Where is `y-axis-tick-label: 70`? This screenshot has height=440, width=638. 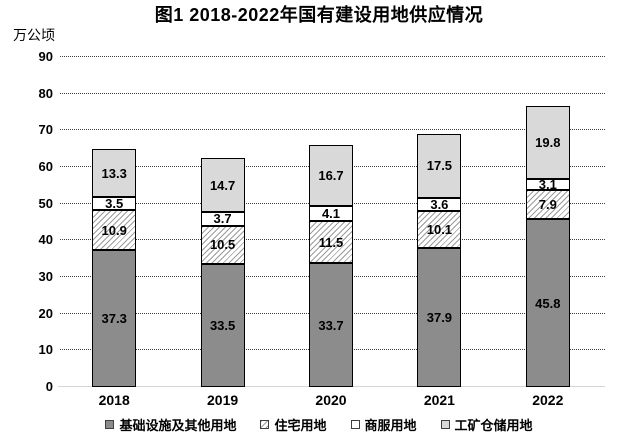
y-axis-tick-label: 70 is located at coordinates (45, 130).